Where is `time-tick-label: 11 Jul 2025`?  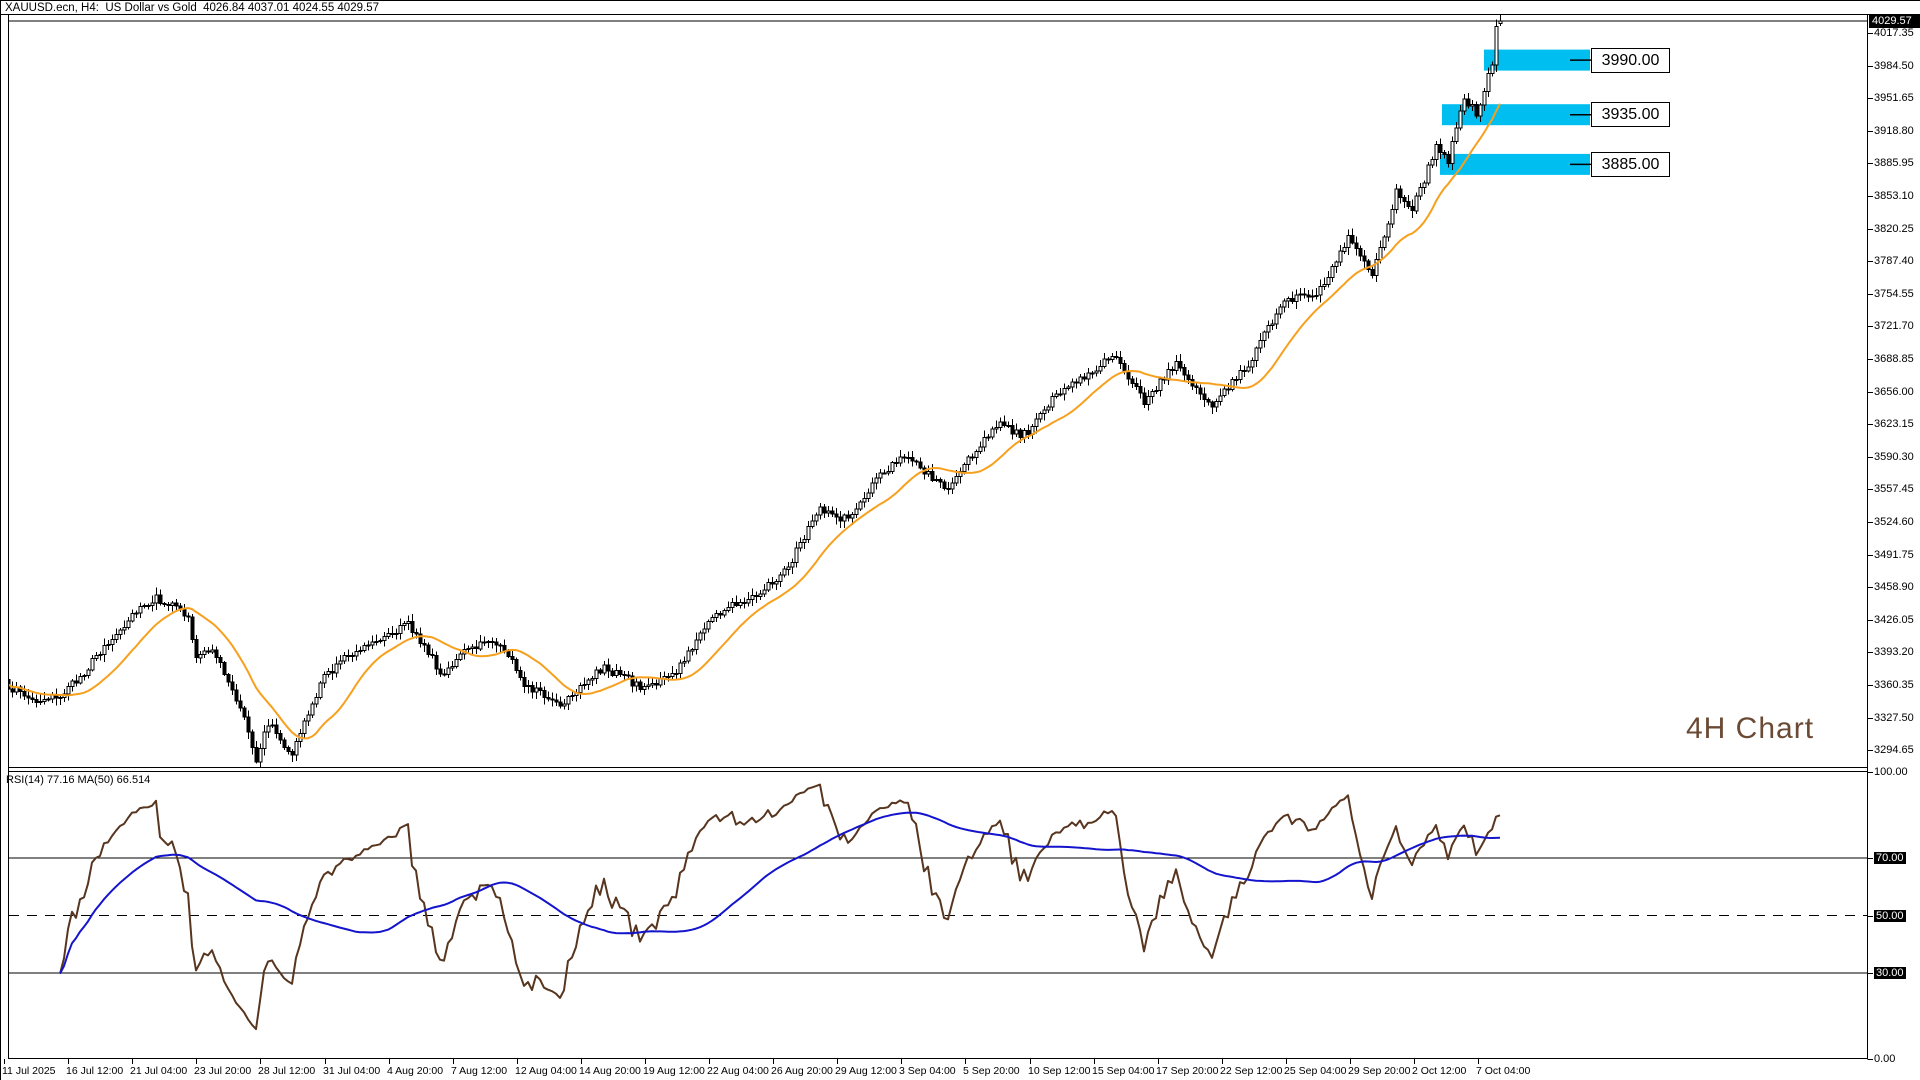 time-tick-label: 11 Jul 2025 is located at coordinates (29, 1071).